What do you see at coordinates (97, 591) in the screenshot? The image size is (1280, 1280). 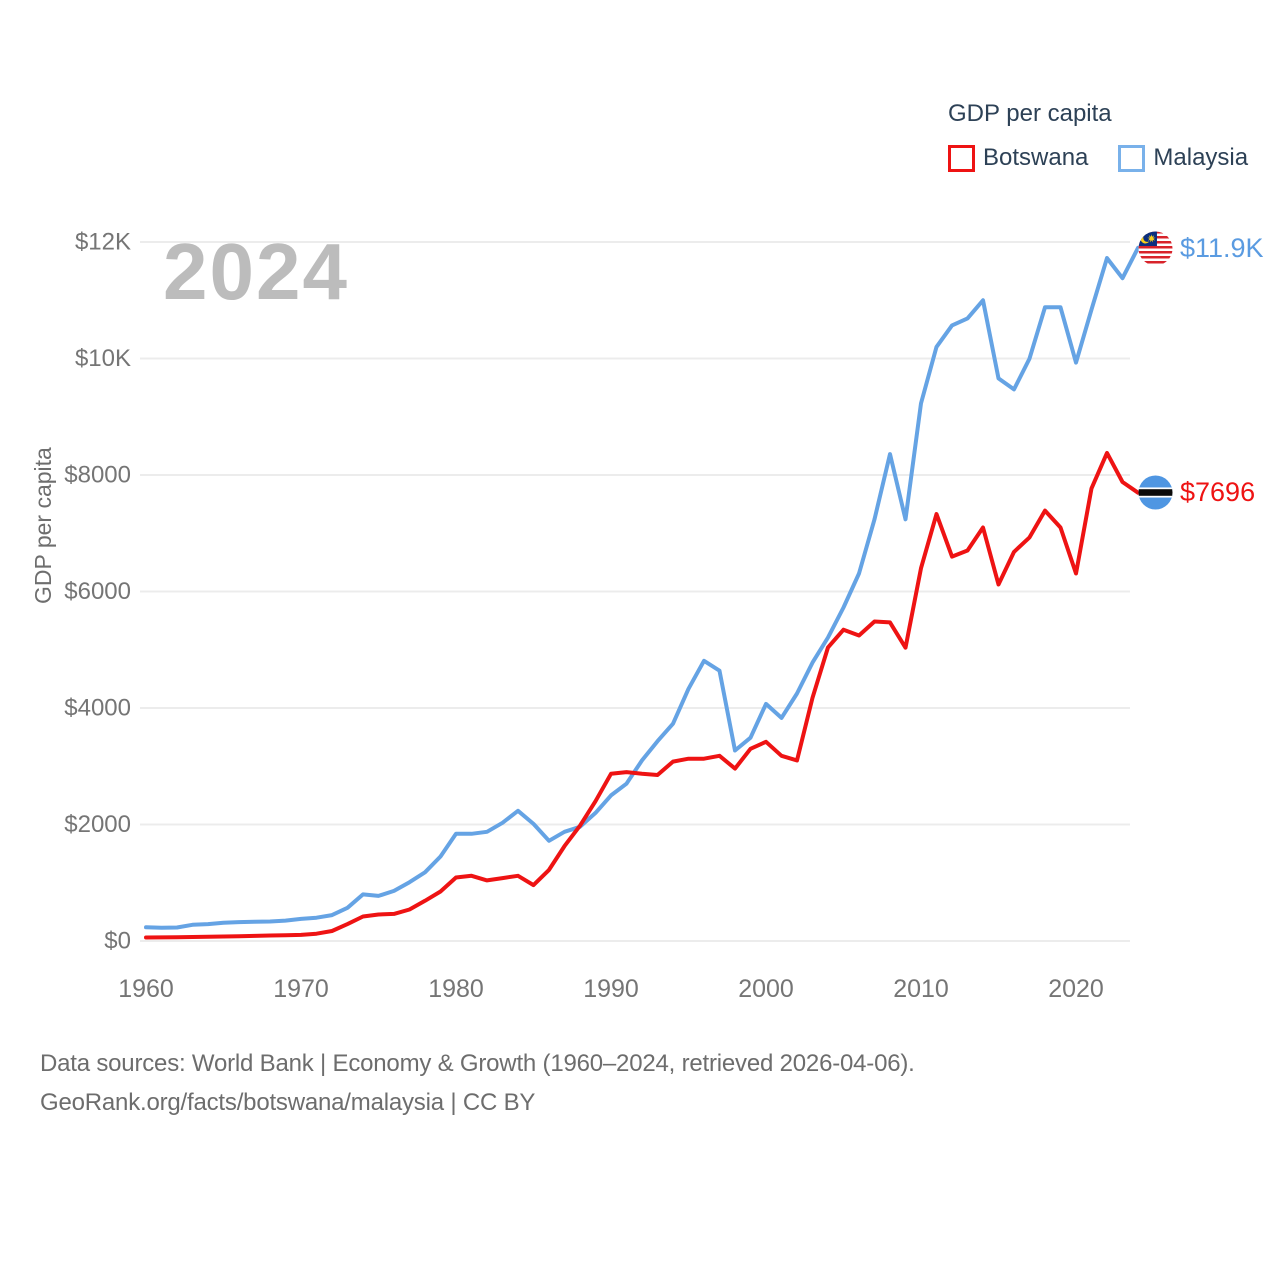 I see `y-tick-label: $6000` at bounding box center [97, 591].